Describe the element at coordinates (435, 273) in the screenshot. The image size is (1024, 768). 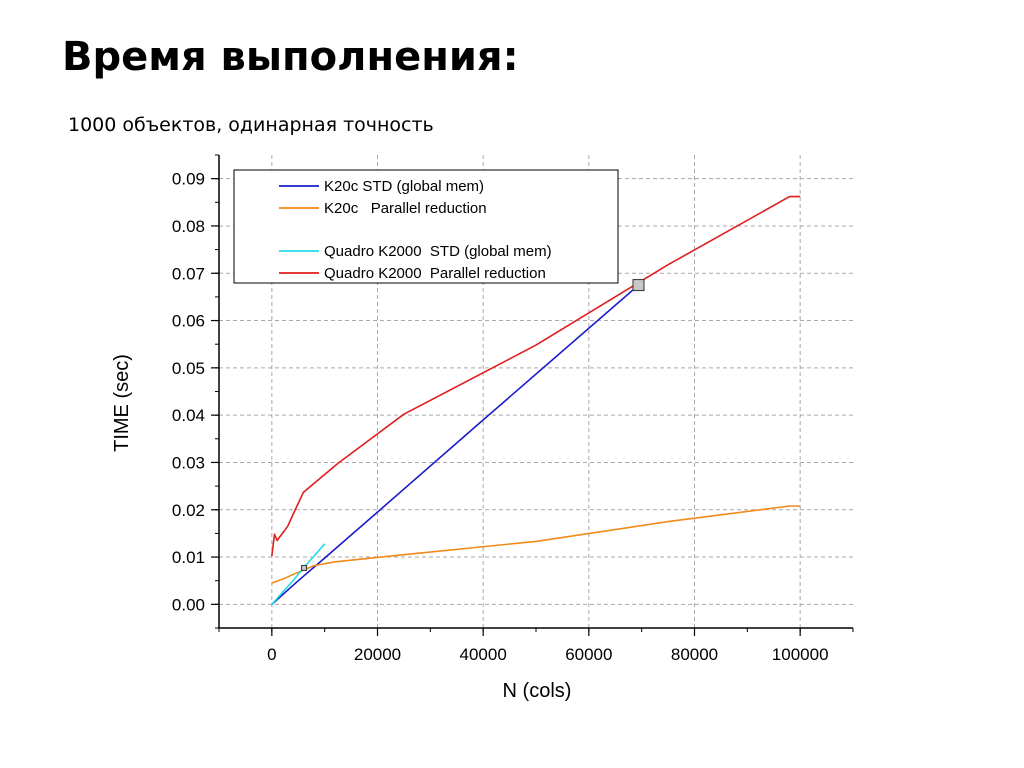
I see `legend-label-3: Quadro K2000 Parallel reduction` at that location.